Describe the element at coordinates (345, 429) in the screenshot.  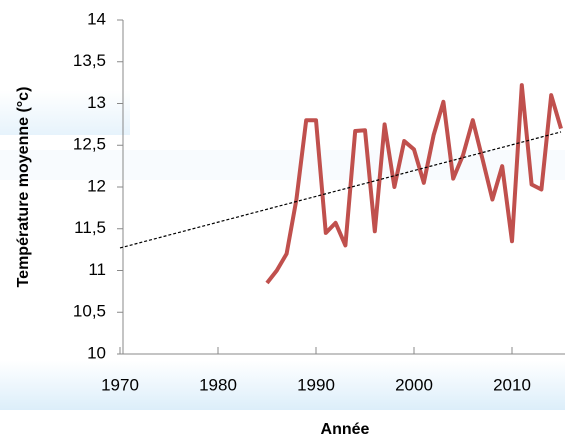
I see `x-axis-title: Année` at that location.